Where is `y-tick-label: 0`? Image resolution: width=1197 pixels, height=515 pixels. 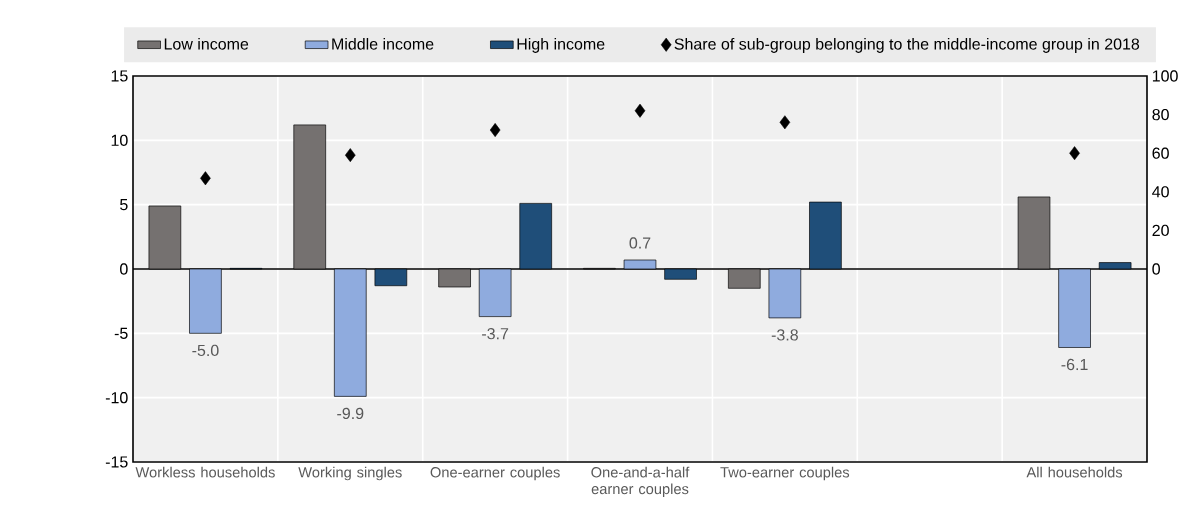 y-tick-label: 0 is located at coordinates (124, 269).